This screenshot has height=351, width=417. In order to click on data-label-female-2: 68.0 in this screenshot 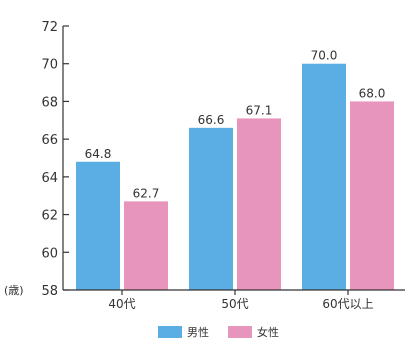, I will do `click(372, 93)`.